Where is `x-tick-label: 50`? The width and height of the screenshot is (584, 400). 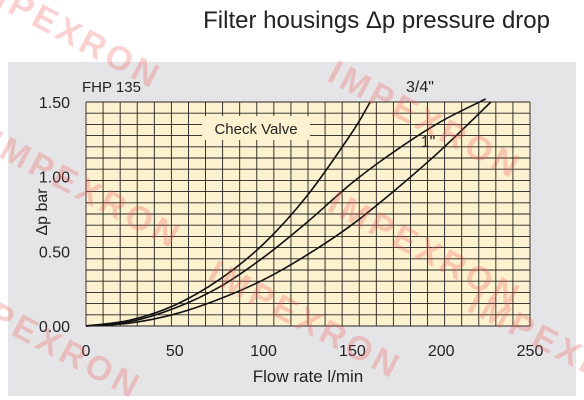 x-tick-label: 50 is located at coordinates (175, 351).